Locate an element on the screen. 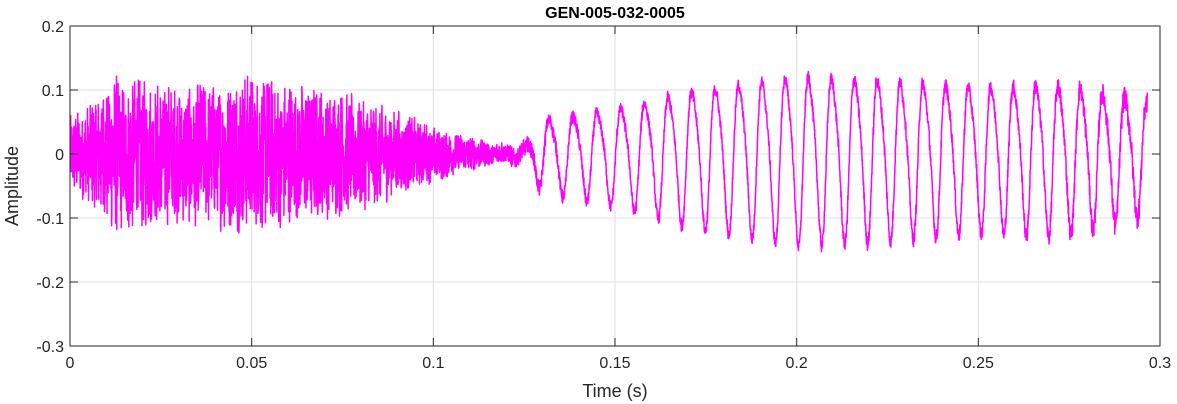  y-axis-label: Amplitude is located at coordinates (12, 186).